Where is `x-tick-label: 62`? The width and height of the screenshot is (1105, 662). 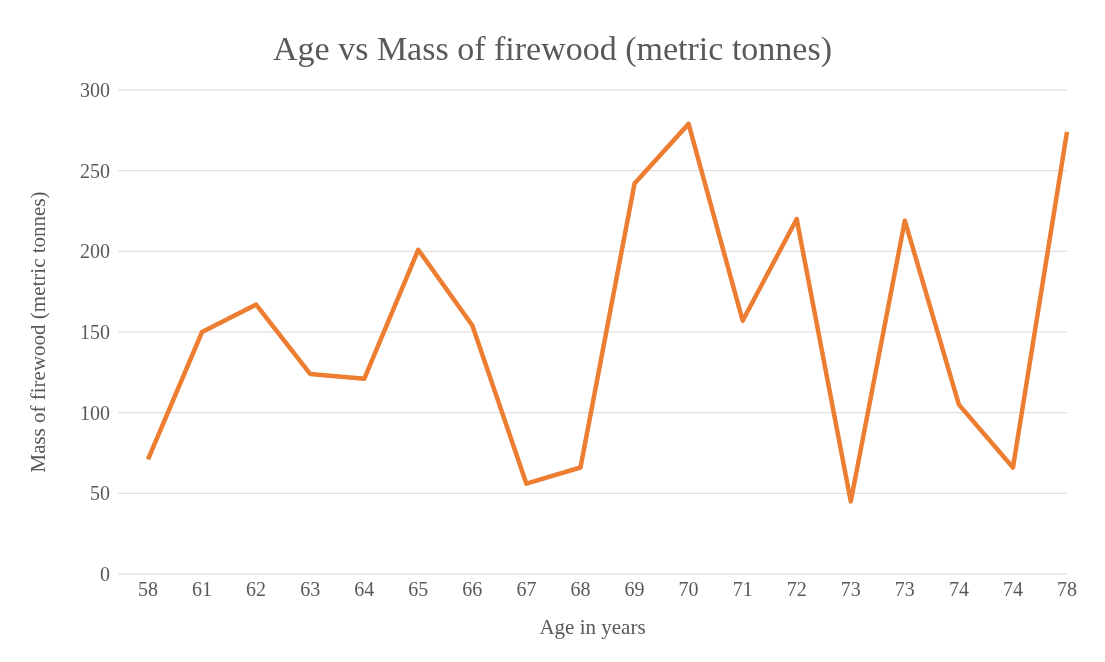
x-tick-label: 62 is located at coordinates (256, 589).